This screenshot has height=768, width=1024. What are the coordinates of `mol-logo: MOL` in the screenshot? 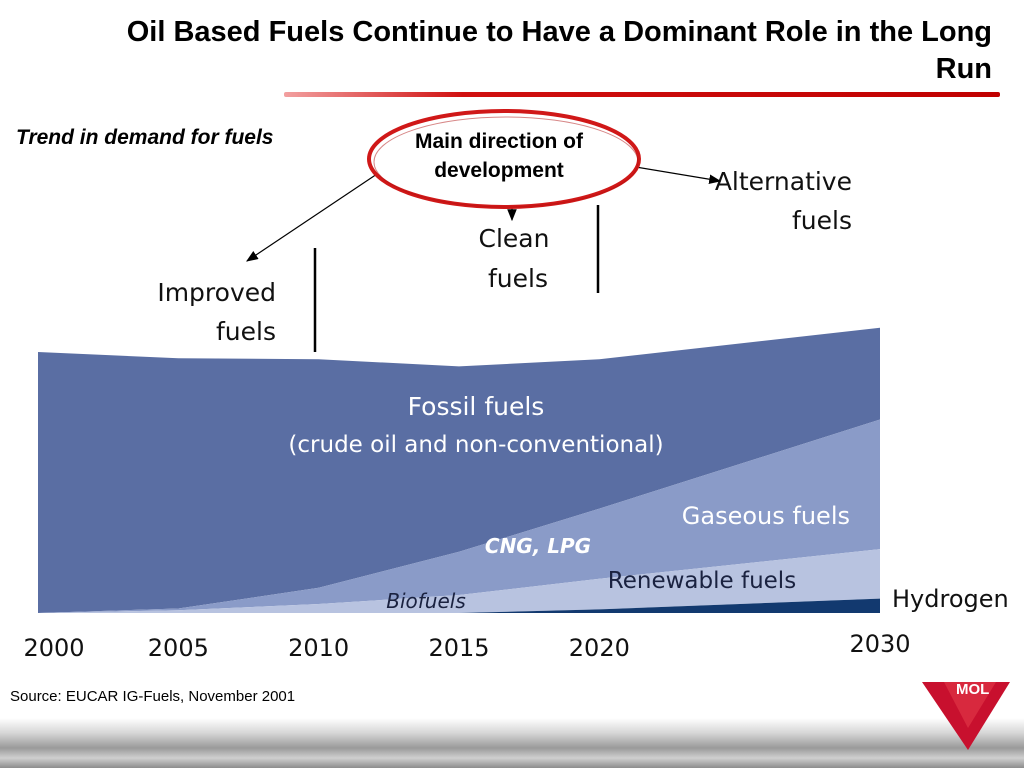 It's located at (966, 715).